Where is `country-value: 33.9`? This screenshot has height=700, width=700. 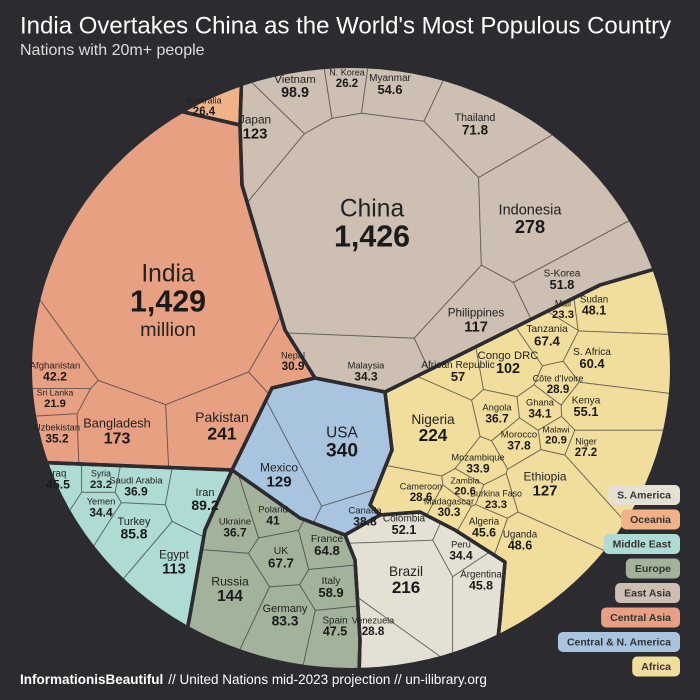 country-value: 33.9 is located at coordinates (478, 468).